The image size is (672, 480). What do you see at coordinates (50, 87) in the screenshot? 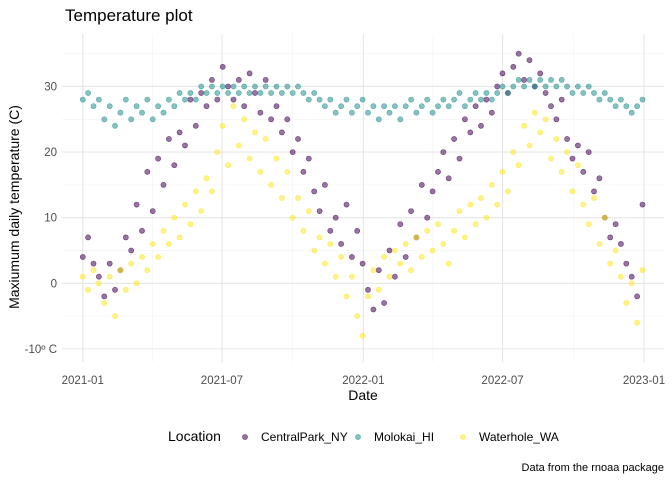
I see `y-tick-label: 30` at bounding box center [50, 87].